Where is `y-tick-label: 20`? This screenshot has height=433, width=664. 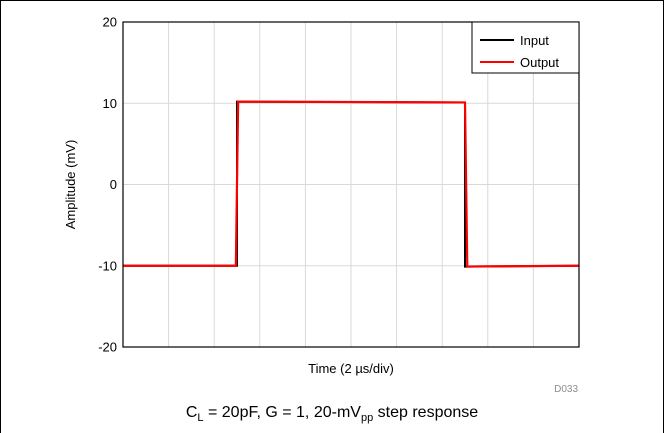 y-tick-label: 20 is located at coordinates (110, 22).